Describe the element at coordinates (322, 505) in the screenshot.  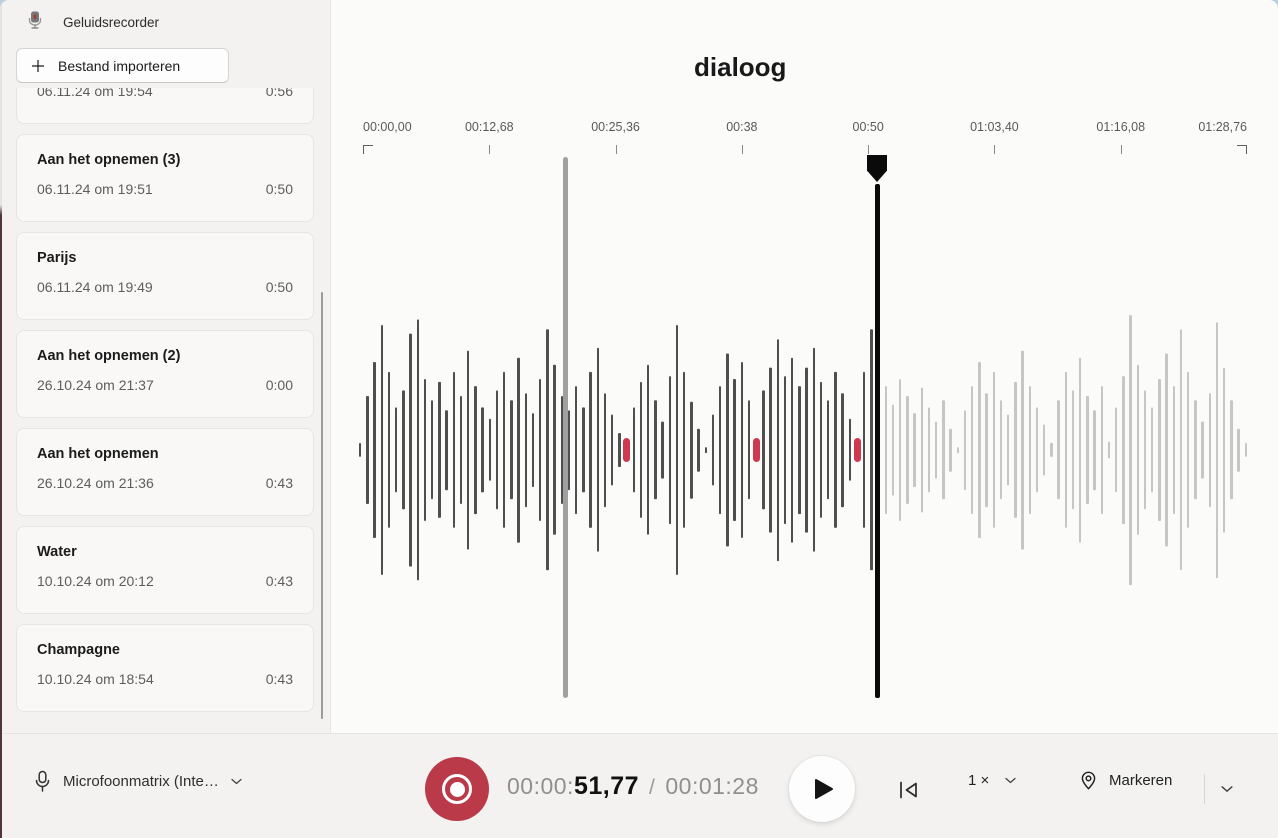
I see `sidebar-scrollbar` at that location.